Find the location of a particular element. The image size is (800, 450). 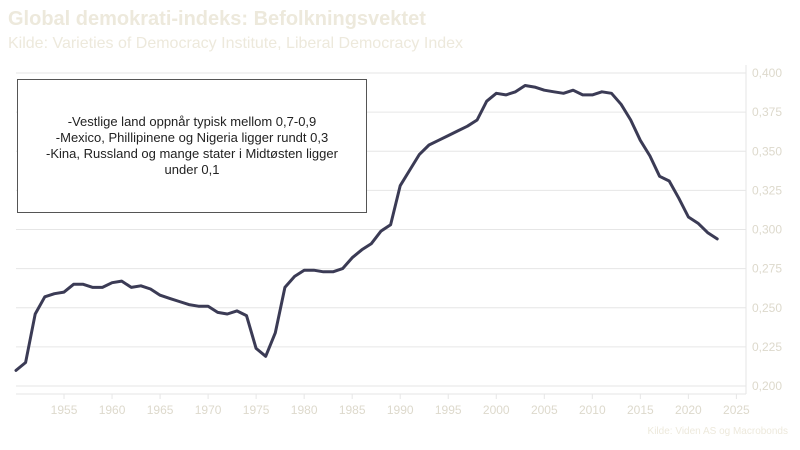

y-tick-label: 0,400 is located at coordinates (767, 73).